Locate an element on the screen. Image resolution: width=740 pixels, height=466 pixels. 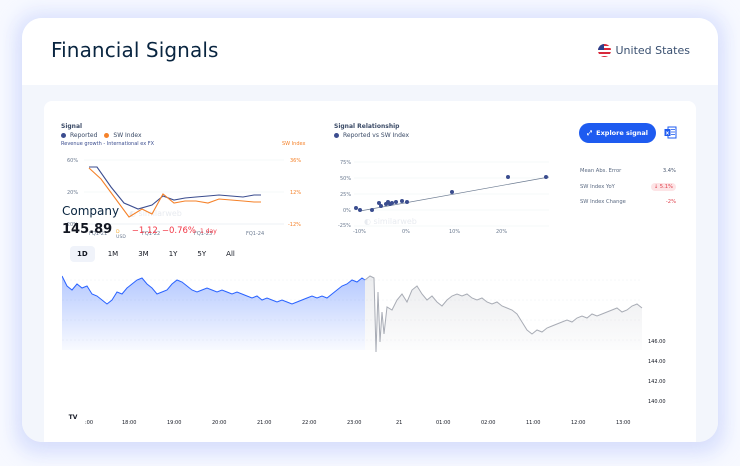
explore-label: Explore signal is located at coordinates (622, 133).